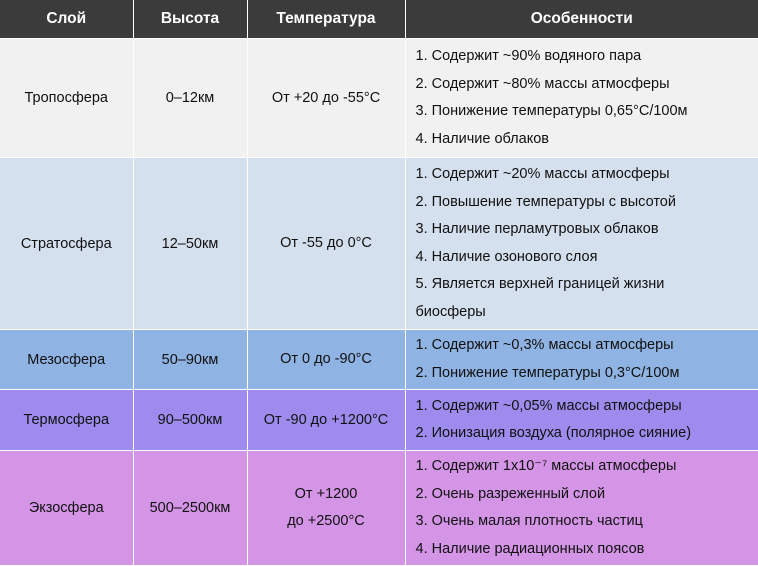 Image resolution: width=758 pixels, height=566 pixels. What do you see at coordinates (542, 174) in the screenshot?
I see `feature-item: 1. Содержит ~20% массы атмосферы` at bounding box center [542, 174].